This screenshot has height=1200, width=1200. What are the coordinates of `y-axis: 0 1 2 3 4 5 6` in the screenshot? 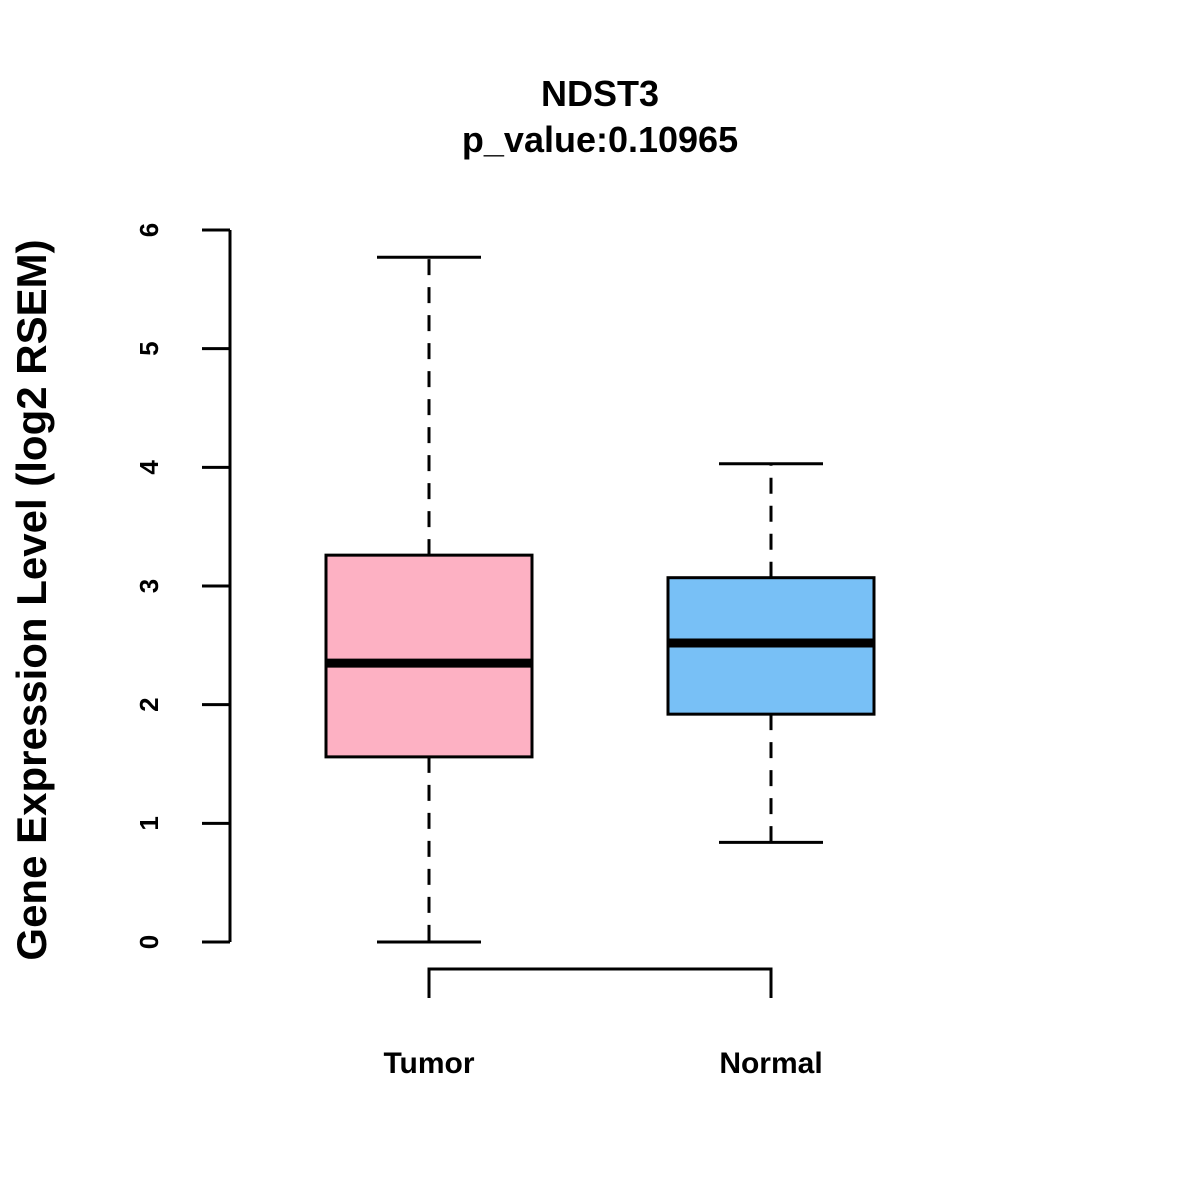 It's located at (183, 586).